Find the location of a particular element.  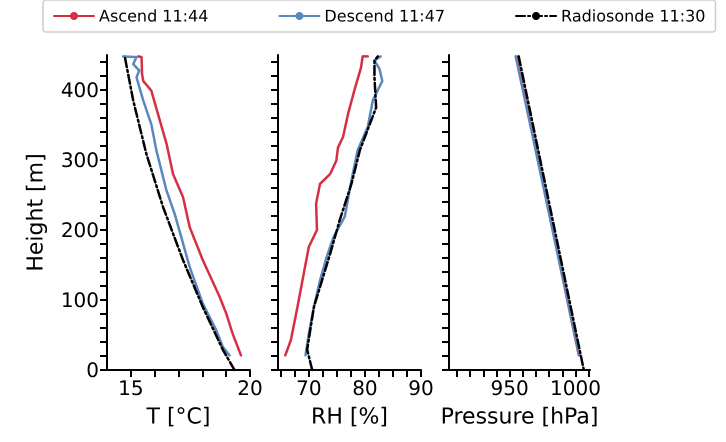

line-series is located at coordinates (189, 206).